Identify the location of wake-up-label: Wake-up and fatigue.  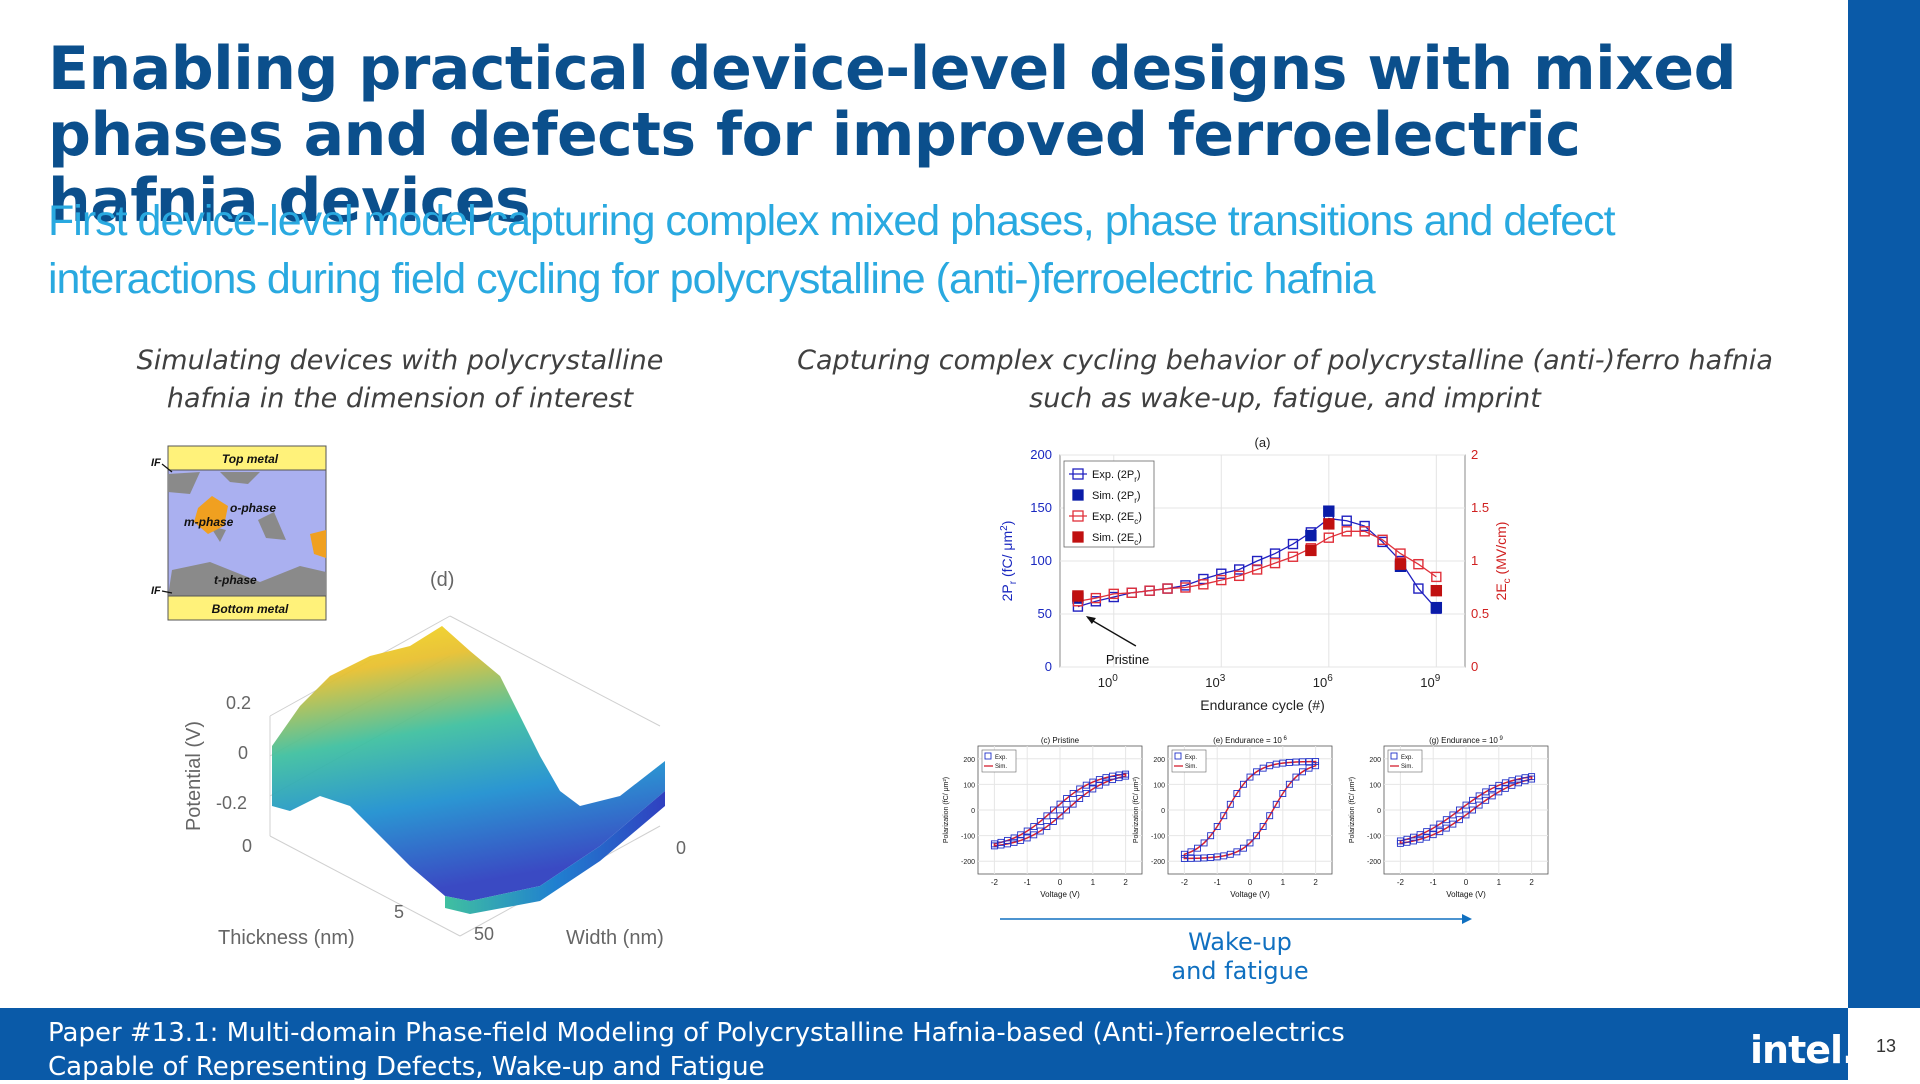
(1240, 957).